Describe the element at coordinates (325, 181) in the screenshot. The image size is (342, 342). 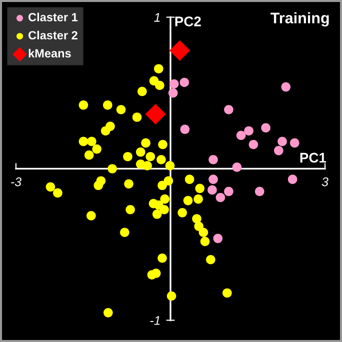
I see `x-tick-label: 3` at that location.